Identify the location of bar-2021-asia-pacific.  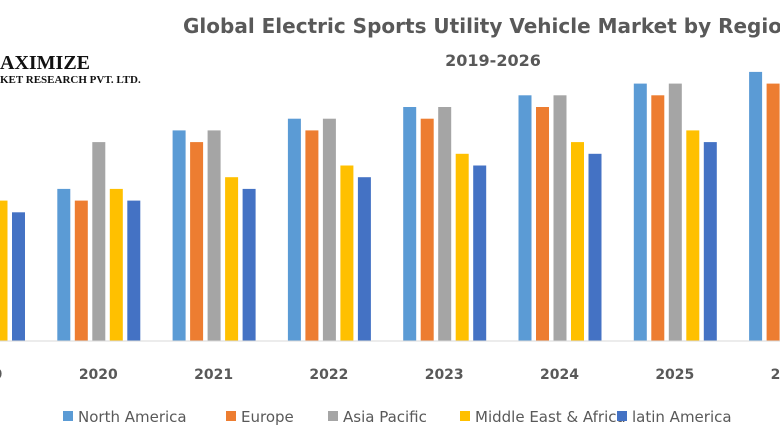
(214, 235).